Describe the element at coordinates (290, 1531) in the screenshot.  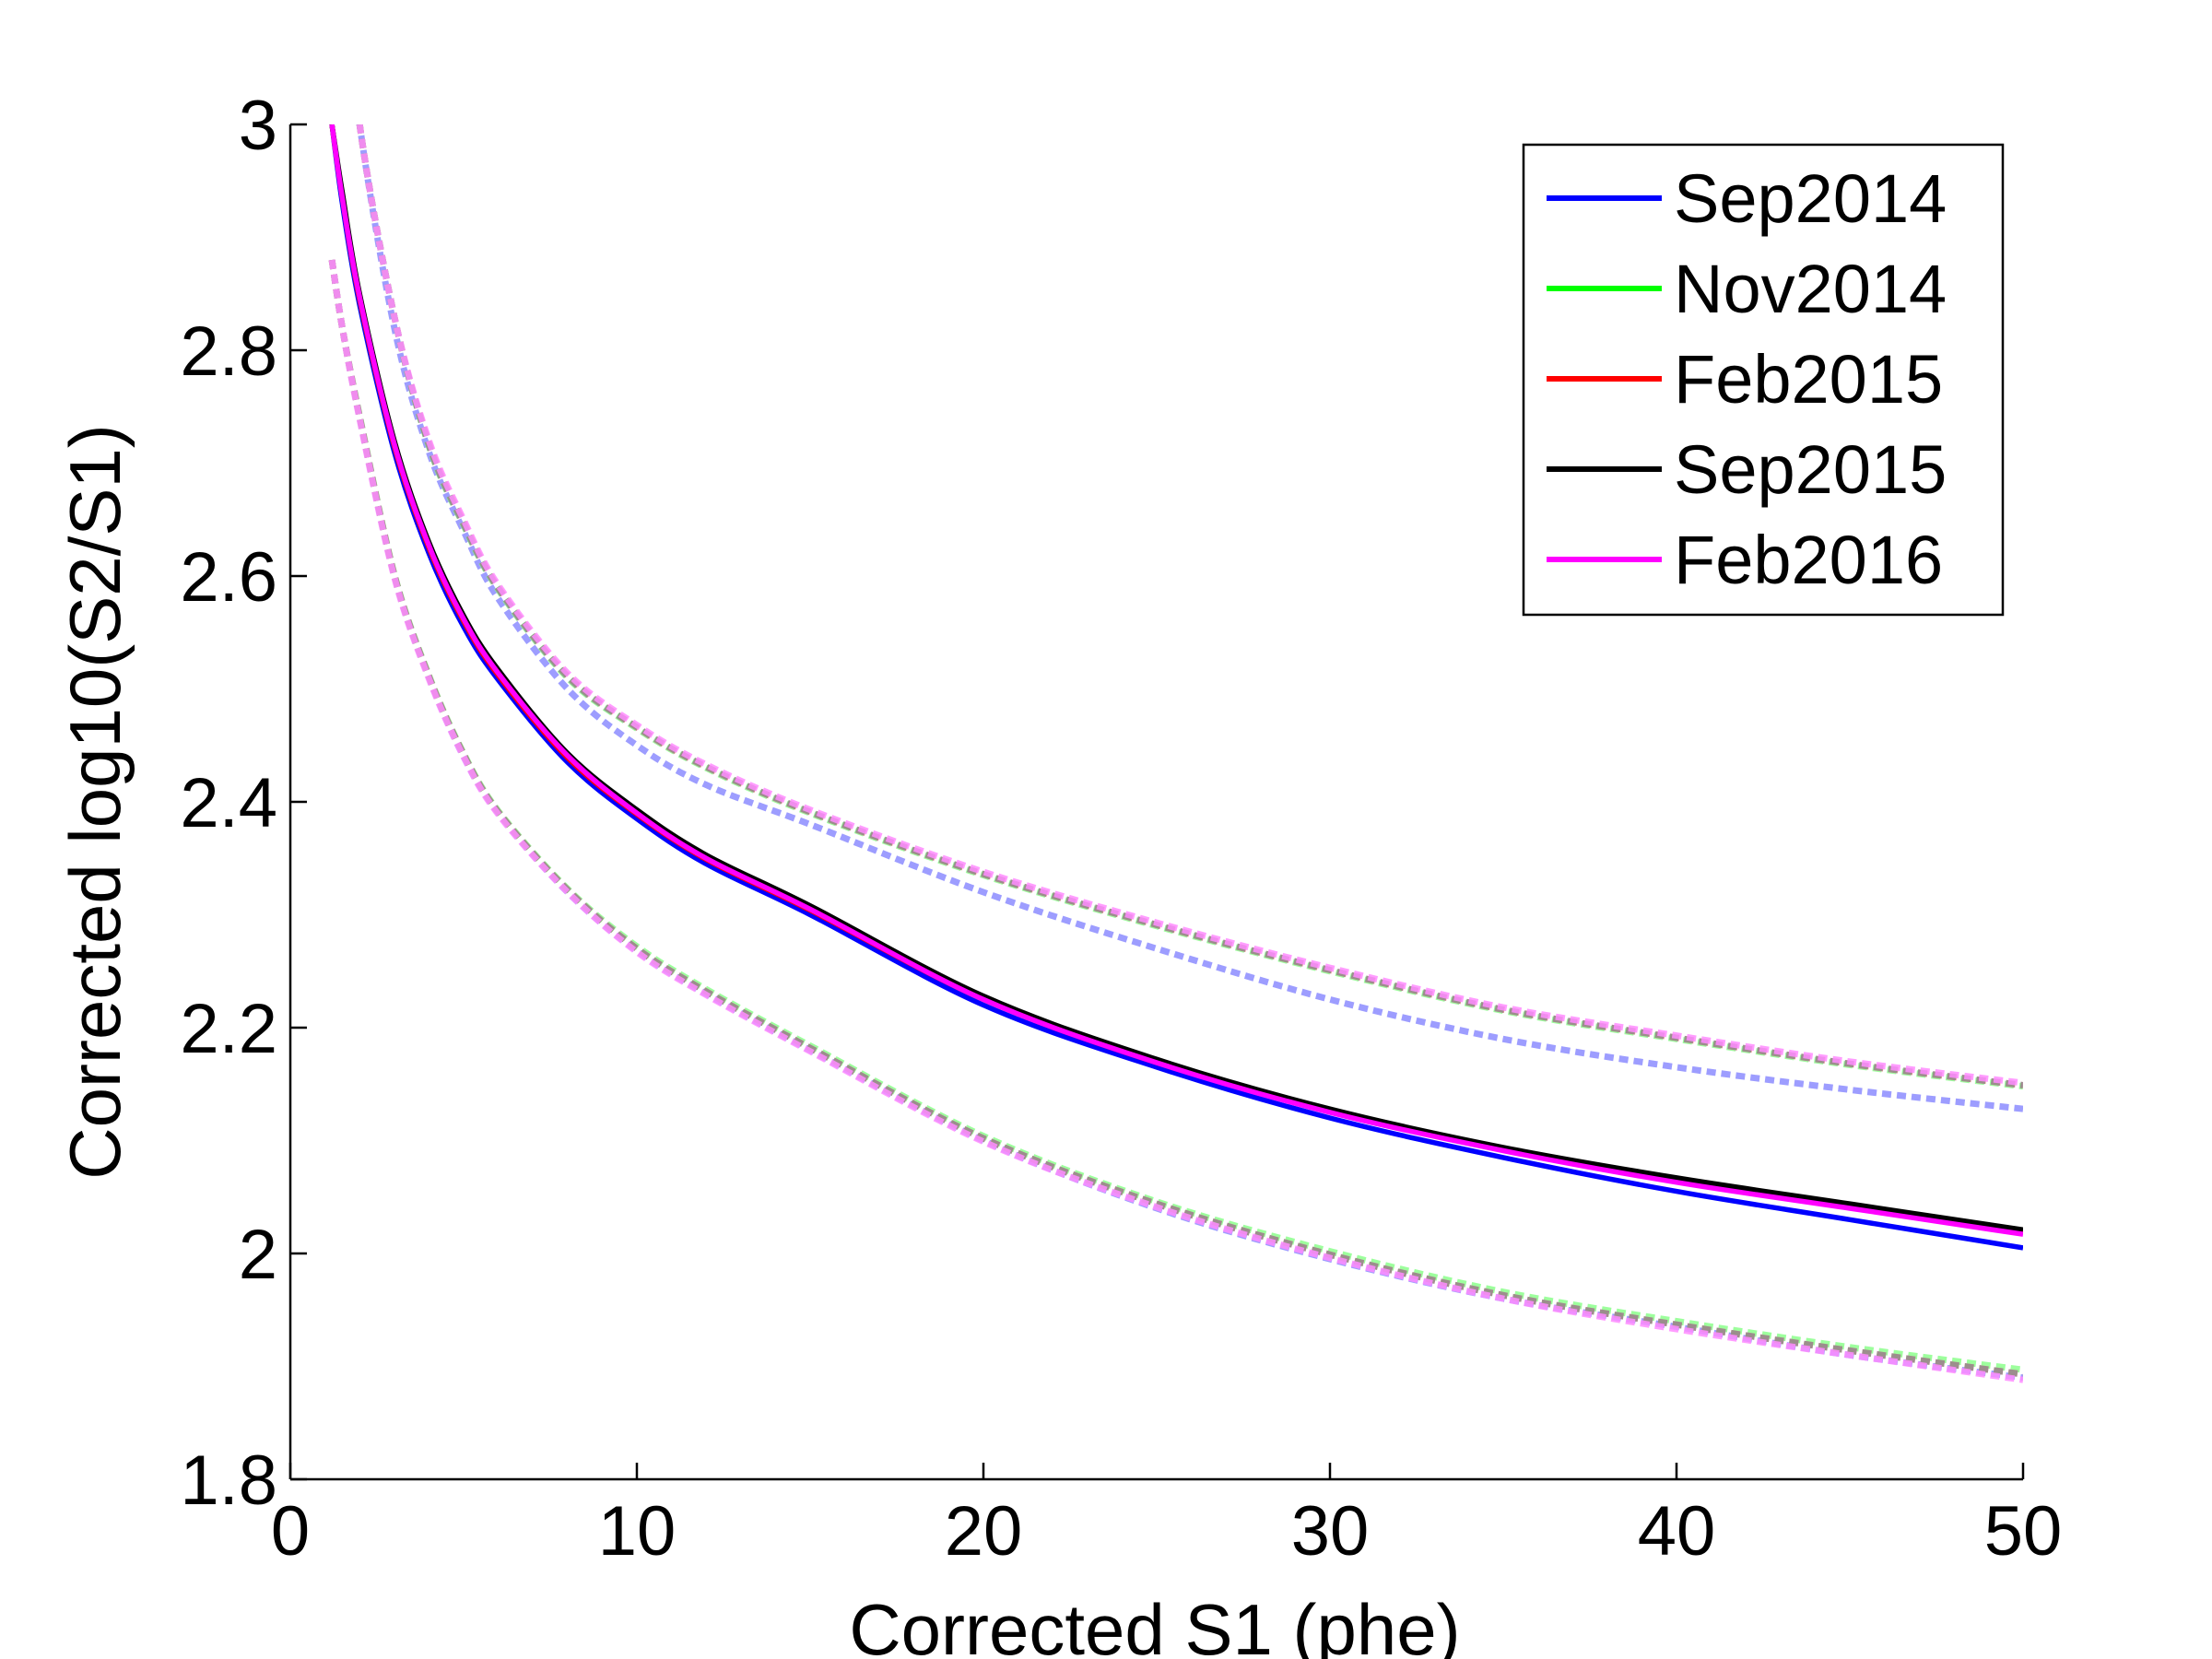
I see `x-tick-label: 0` at that location.